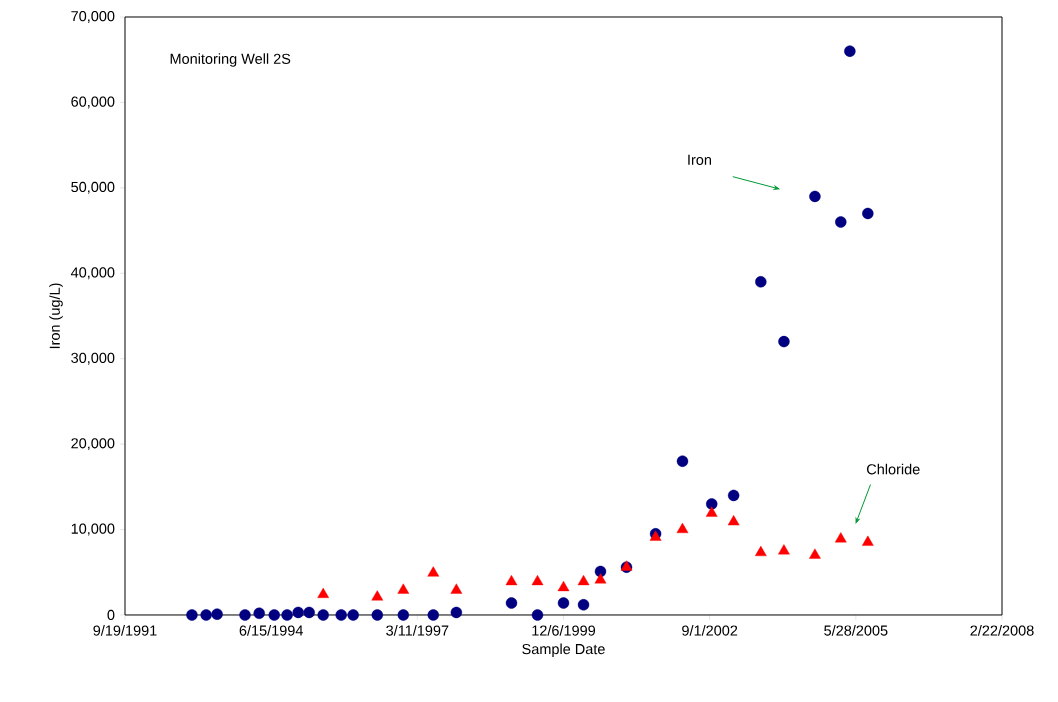 This screenshot has width=1058, height=702. Describe the element at coordinates (56, 316) in the screenshot. I see `y-axis-title: Iron (ug/L)` at that location.